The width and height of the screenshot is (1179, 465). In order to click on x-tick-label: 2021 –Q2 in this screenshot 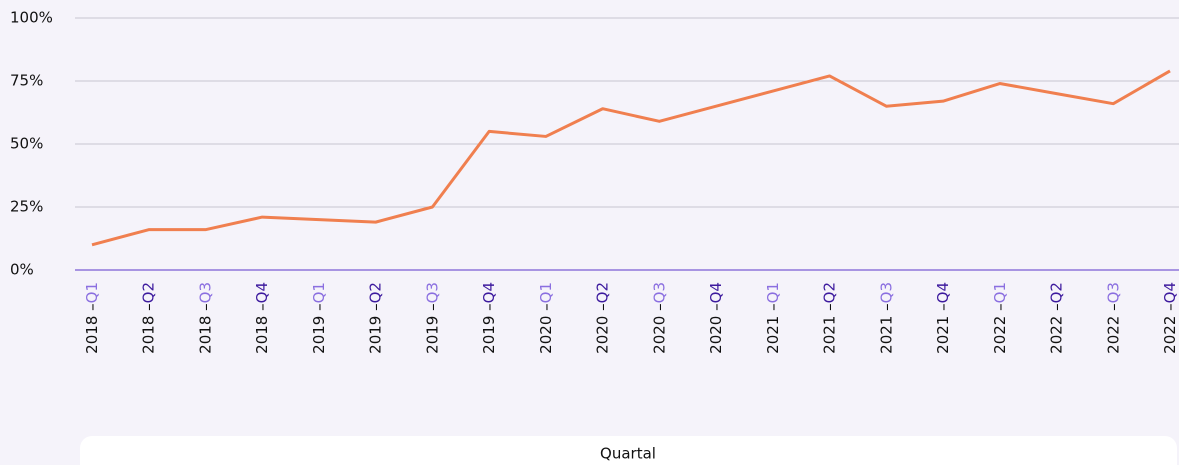, I will do `click(829, 318)`.